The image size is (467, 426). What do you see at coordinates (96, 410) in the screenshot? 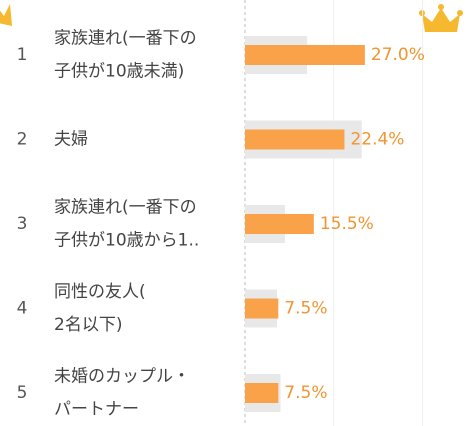
I see `category-label: パートナー` at bounding box center [96, 410].